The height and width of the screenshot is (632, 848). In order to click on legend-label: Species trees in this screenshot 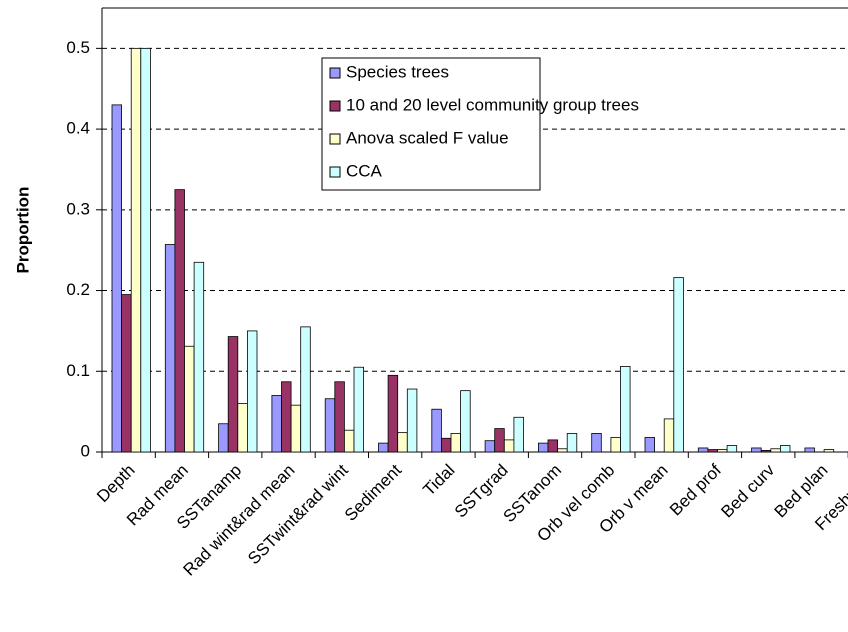, I will do `click(397, 71)`.